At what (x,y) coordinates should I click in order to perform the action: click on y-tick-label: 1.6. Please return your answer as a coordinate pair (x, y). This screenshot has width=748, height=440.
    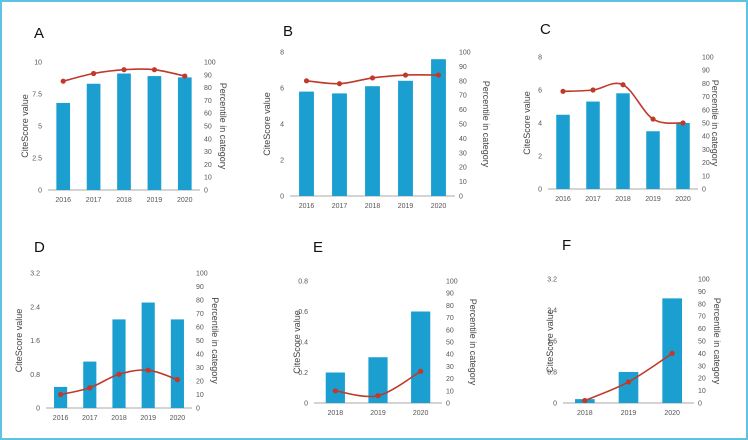
    Looking at the image, I should click on (35, 341).